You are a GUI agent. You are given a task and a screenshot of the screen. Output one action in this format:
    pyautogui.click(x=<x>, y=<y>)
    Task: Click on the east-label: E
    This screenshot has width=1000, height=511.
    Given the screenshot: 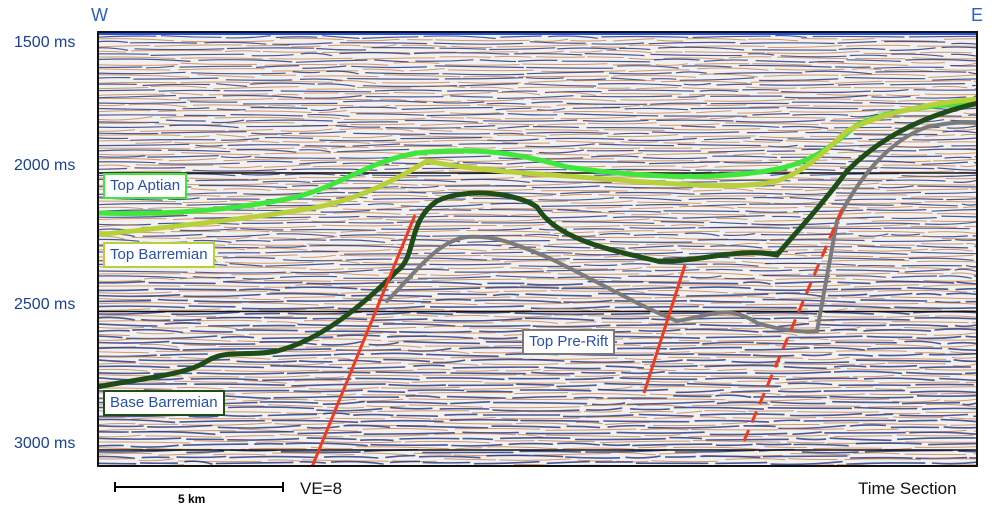 What is the action you would take?
    pyautogui.click(x=977, y=15)
    